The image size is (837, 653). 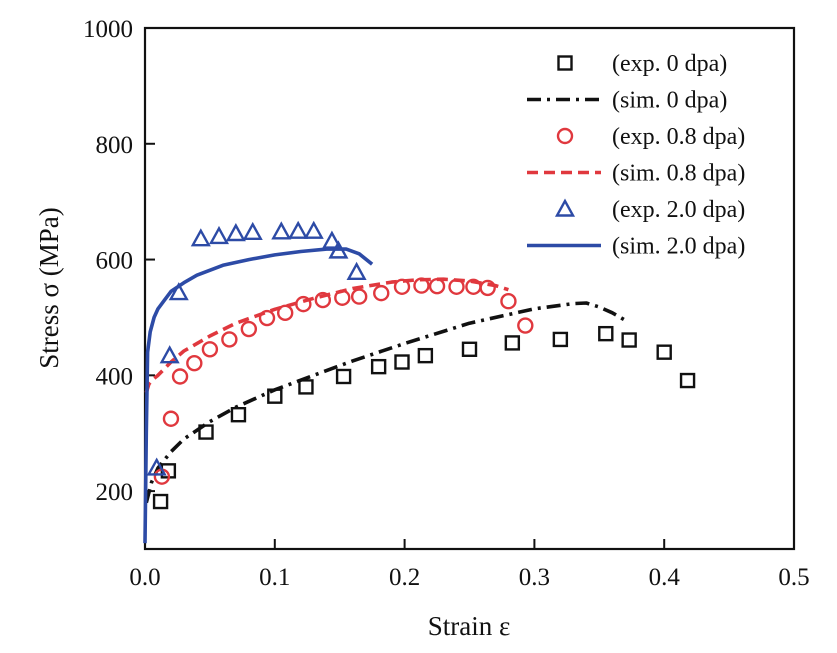 I want to click on x-tick-label: 0.3, so click(x=534, y=577).